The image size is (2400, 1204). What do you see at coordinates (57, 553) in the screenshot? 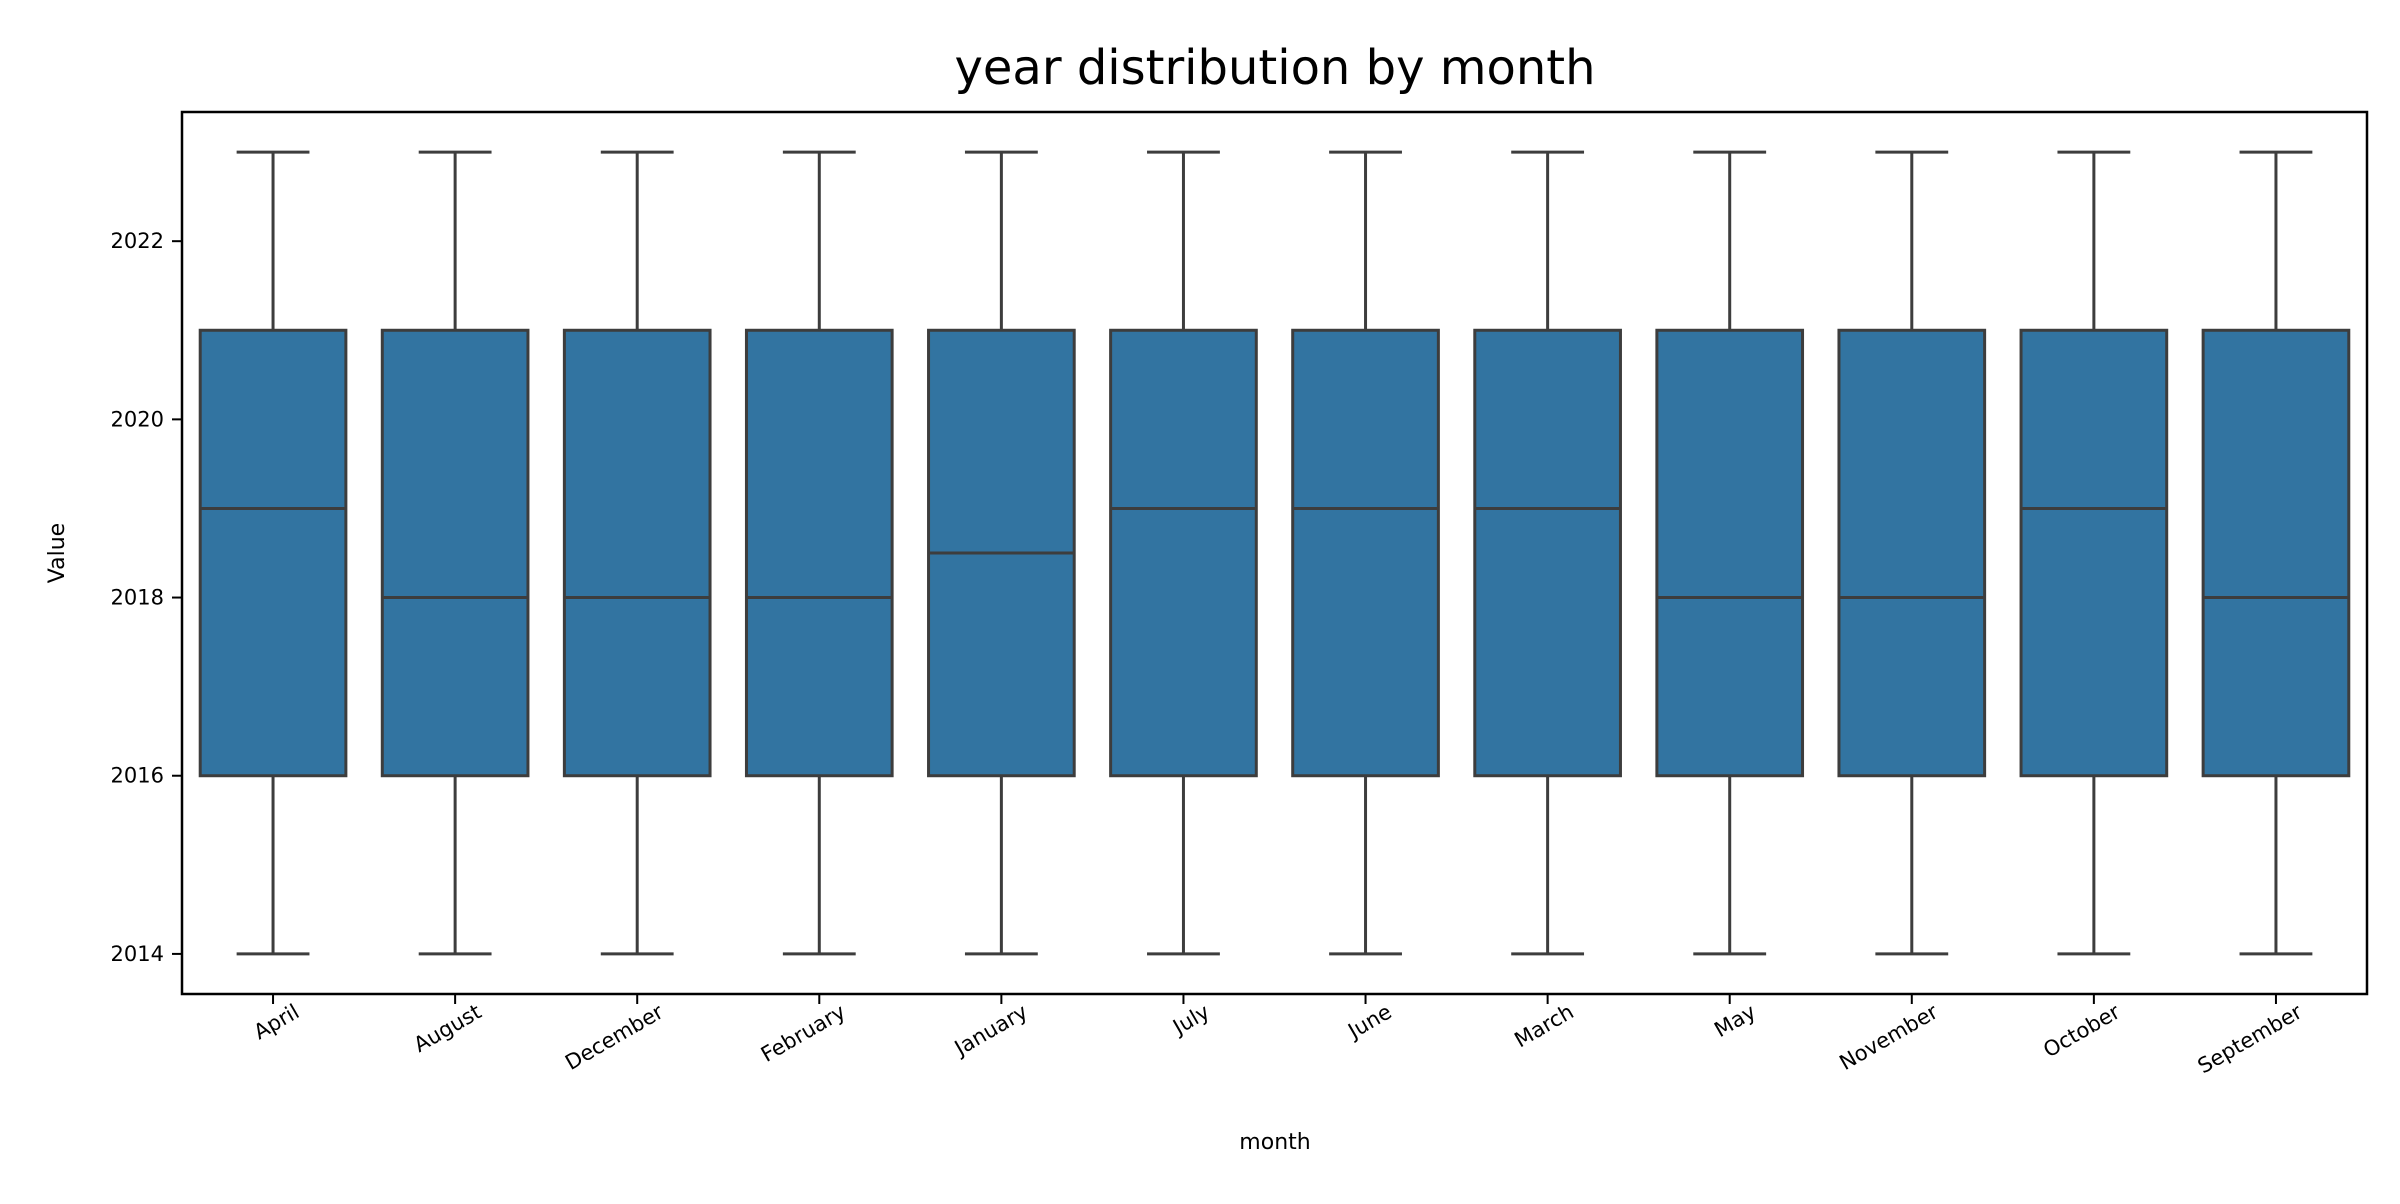
I see `y-axis-label: Value` at bounding box center [57, 553].